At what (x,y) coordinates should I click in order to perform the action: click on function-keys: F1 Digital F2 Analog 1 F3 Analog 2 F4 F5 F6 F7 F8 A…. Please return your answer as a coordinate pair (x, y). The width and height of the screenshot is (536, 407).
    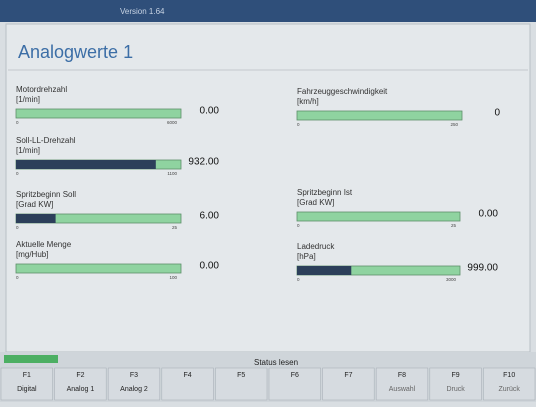
    Looking at the image, I should click on (268, 384).